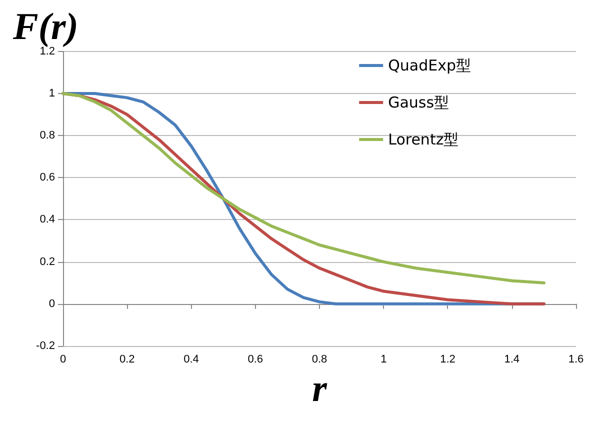 This screenshot has height=421, width=604. I want to click on y-axis-title: F(r), so click(45, 27).